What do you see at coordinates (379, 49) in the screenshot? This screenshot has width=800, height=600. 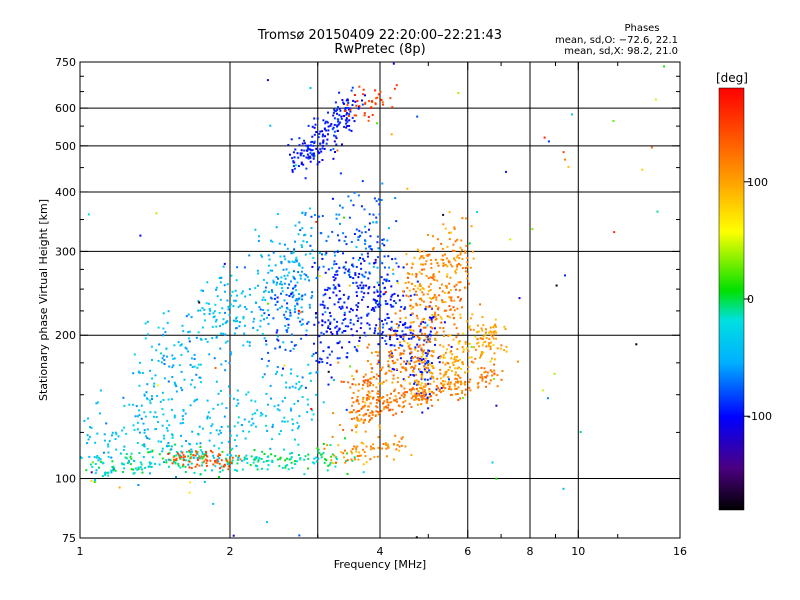 I see `chart-subtitle: RwPretec (8p)` at bounding box center [379, 49].